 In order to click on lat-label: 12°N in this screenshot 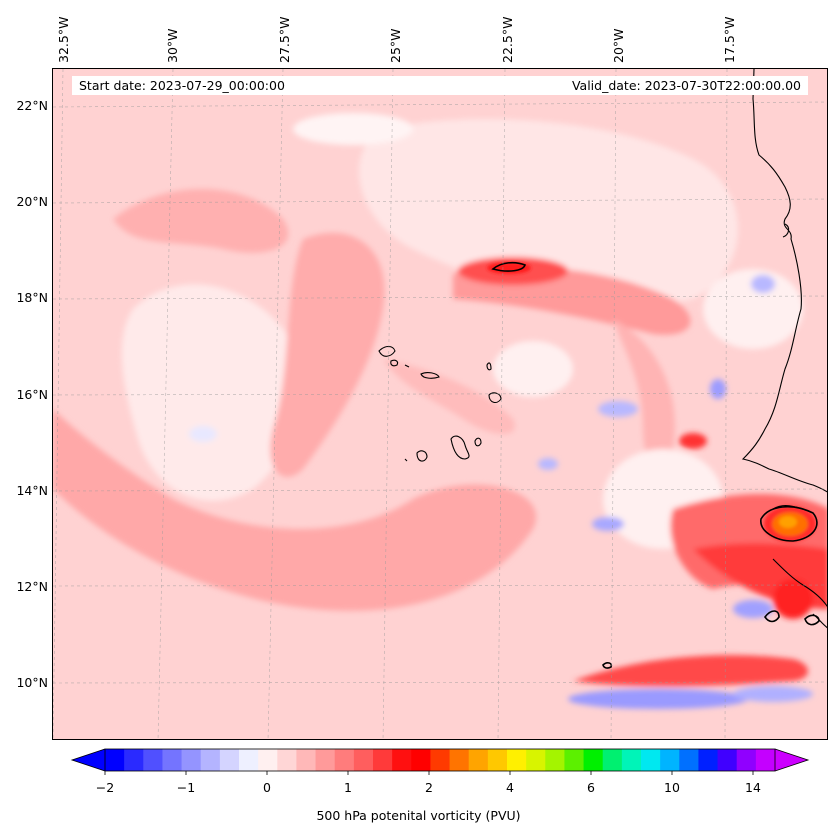, I will do `click(32, 586)`.